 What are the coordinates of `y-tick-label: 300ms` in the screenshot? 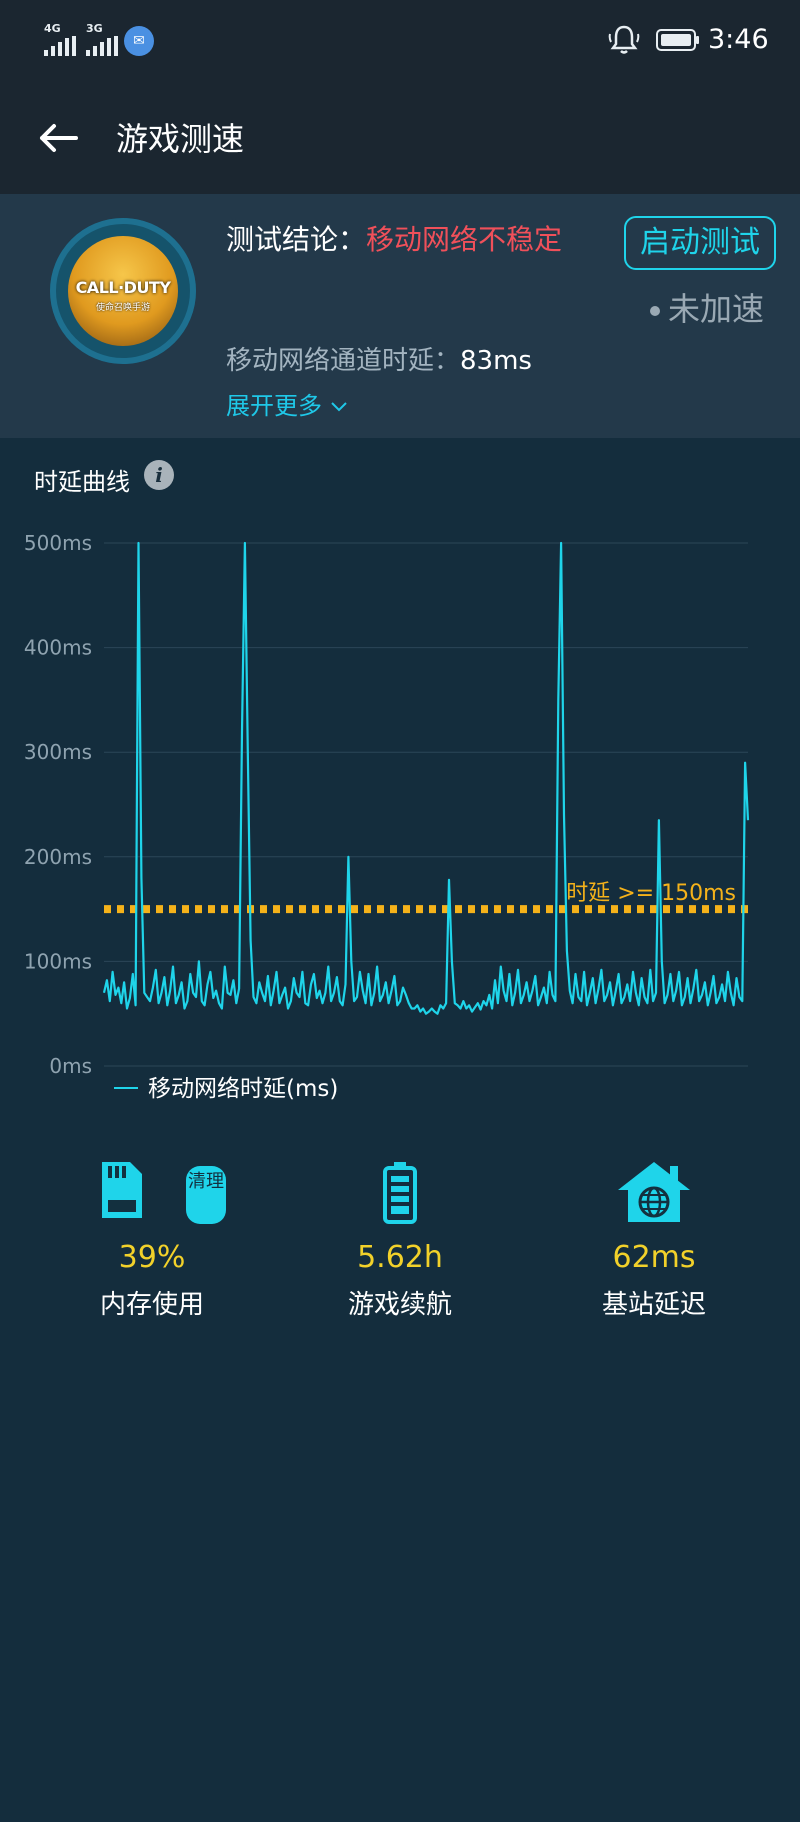 It's located at (58, 752).